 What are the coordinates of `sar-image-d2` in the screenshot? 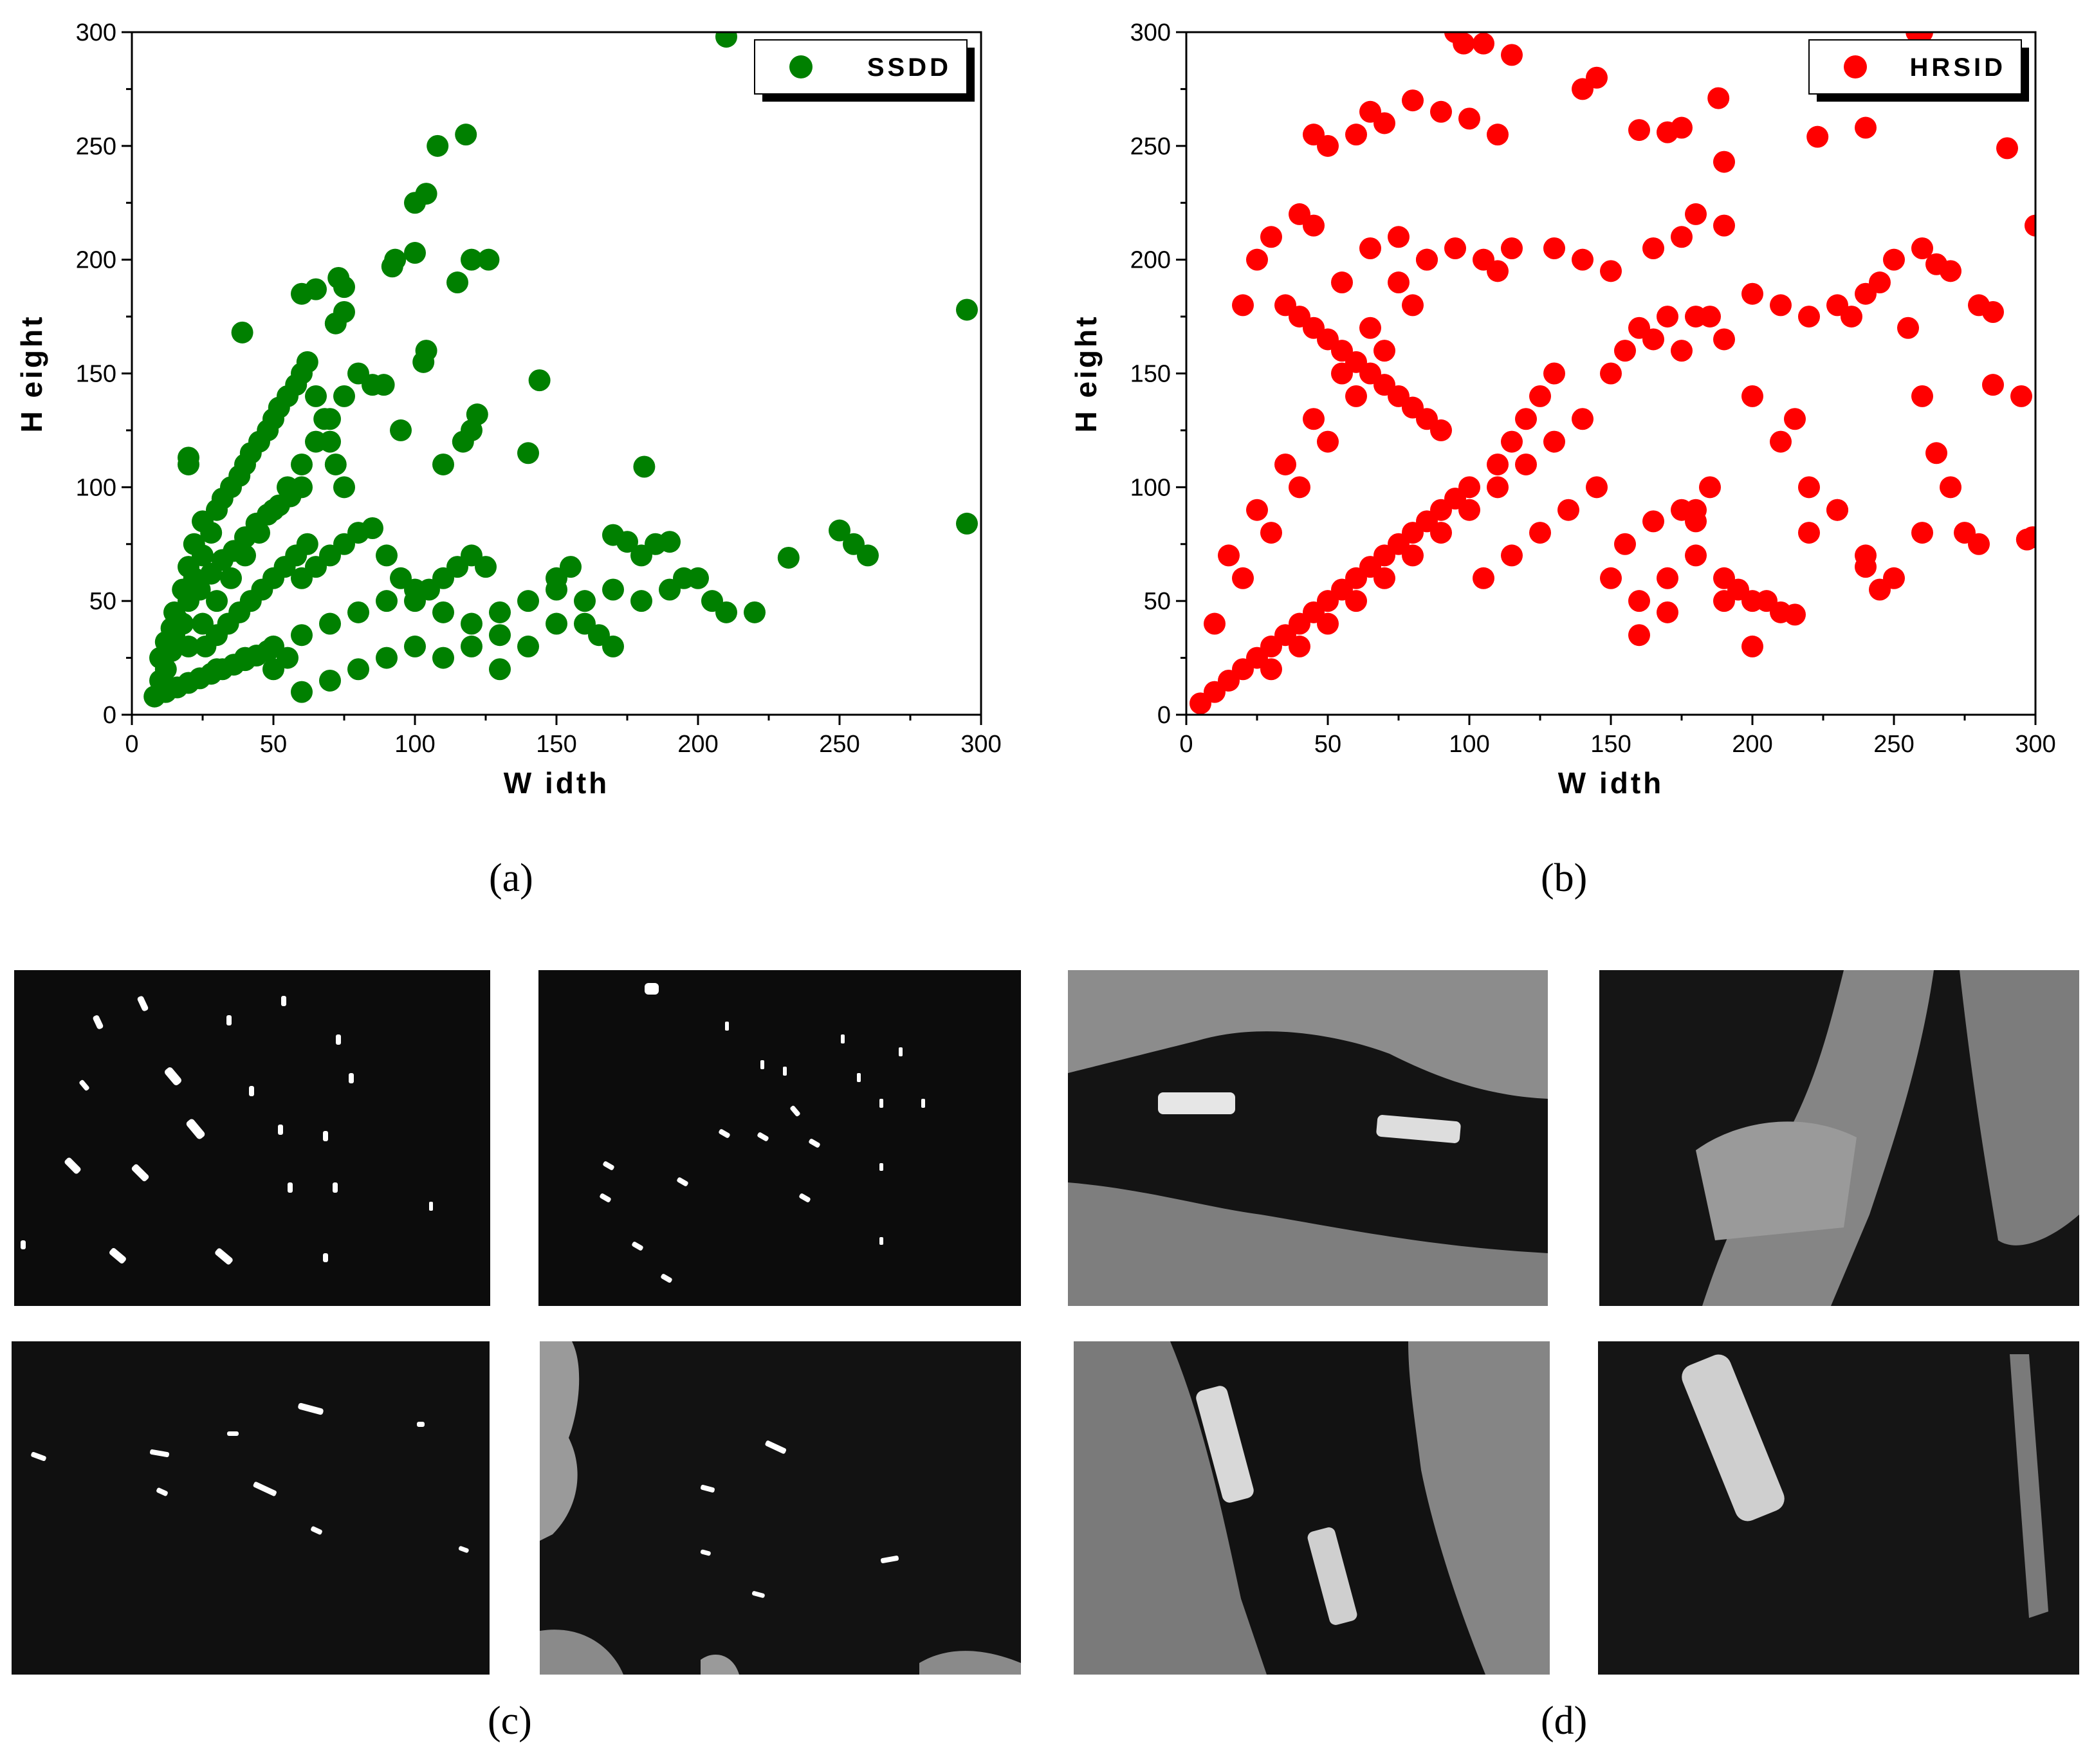 It's located at (1839, 1138).